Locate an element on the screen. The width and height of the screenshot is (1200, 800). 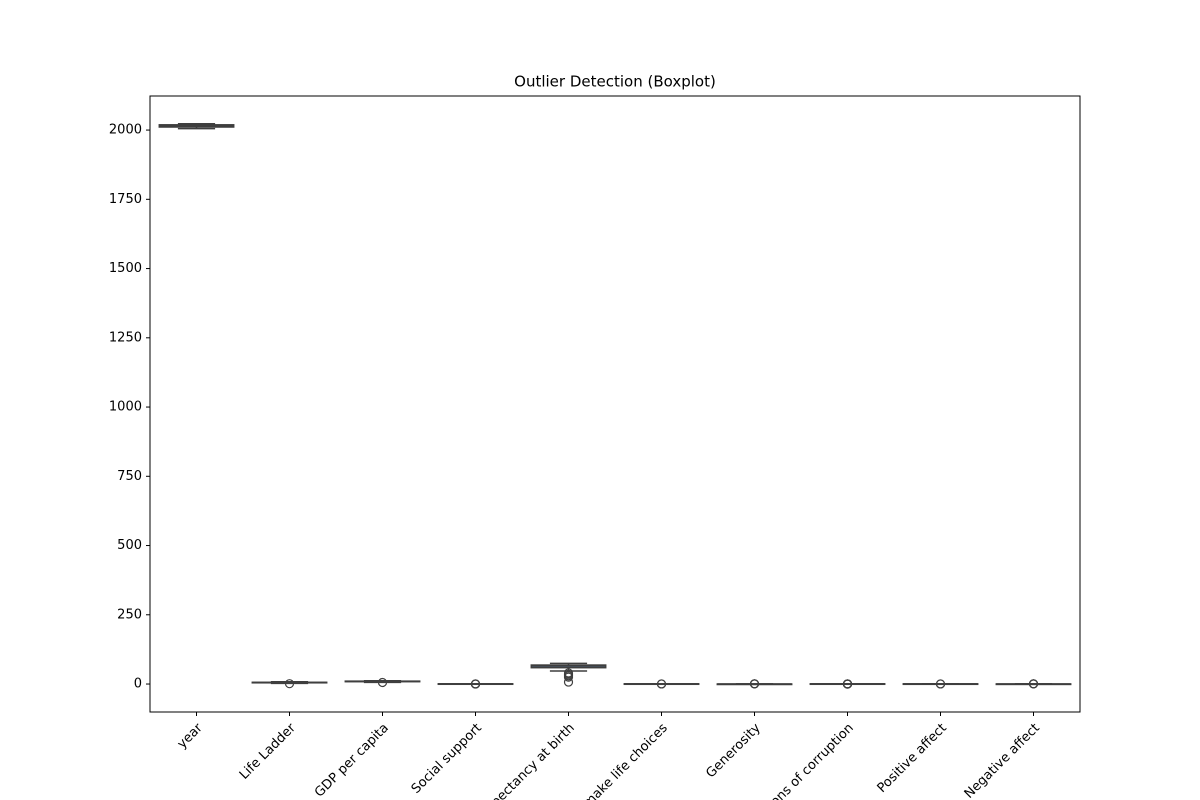
y-tick-label: 0 is located at coordinates (138, 684).